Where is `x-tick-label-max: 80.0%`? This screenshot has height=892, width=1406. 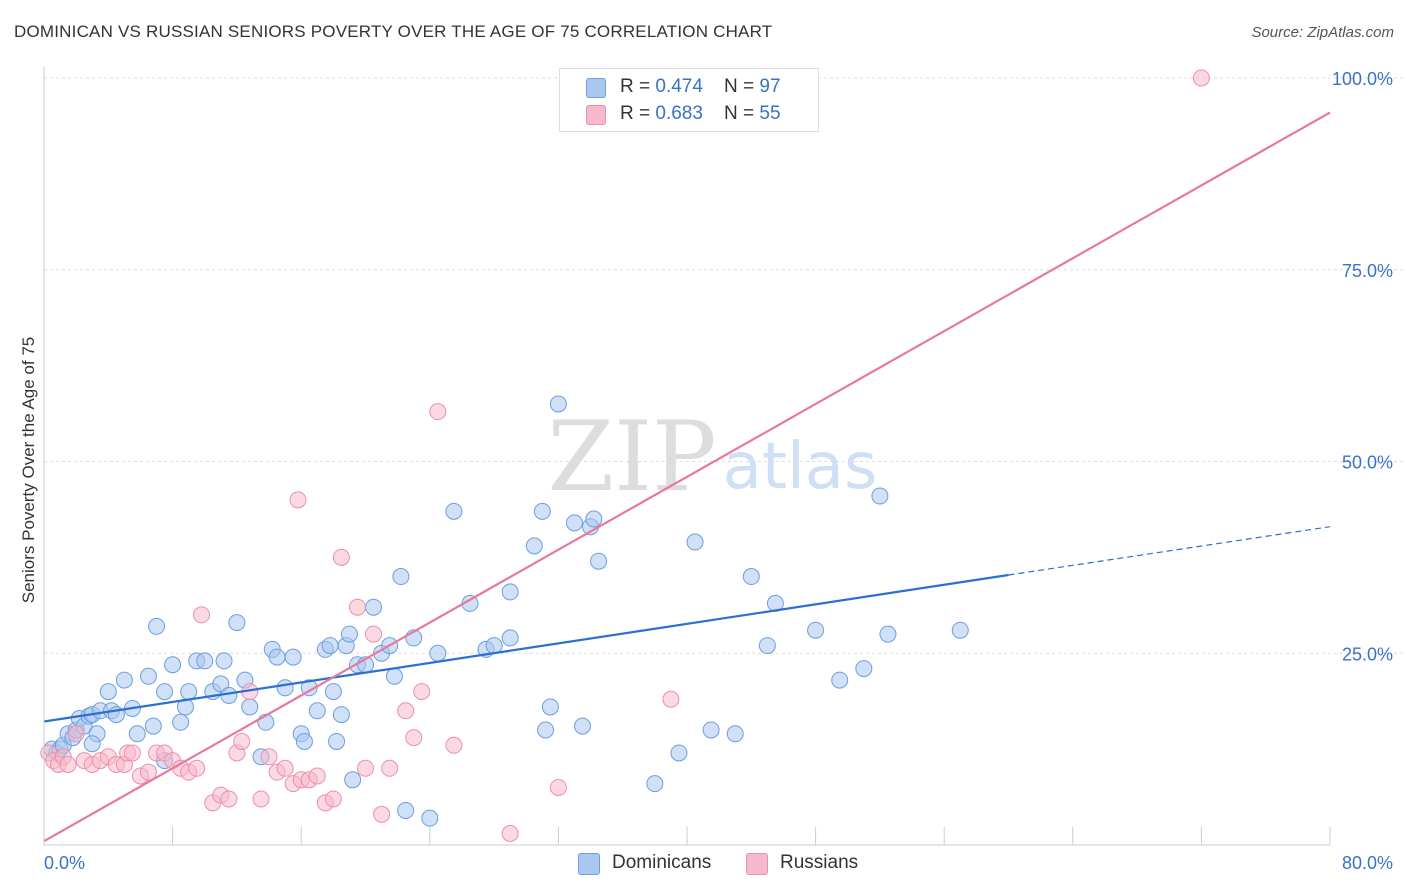 x-tick-label-max: 80.0% is located at coordinates (1367, 863).